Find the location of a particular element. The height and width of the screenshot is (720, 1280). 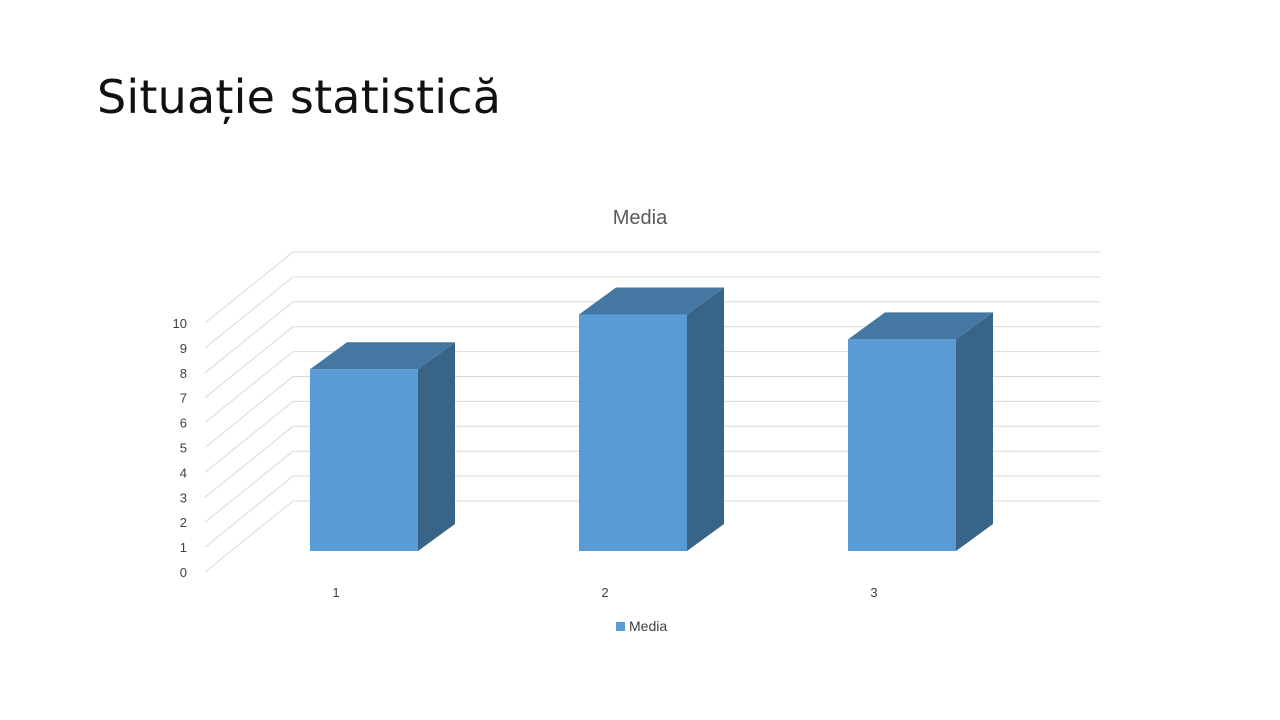

x-axis-ticks: 1 2 3 is located at coordinates (604, 592).